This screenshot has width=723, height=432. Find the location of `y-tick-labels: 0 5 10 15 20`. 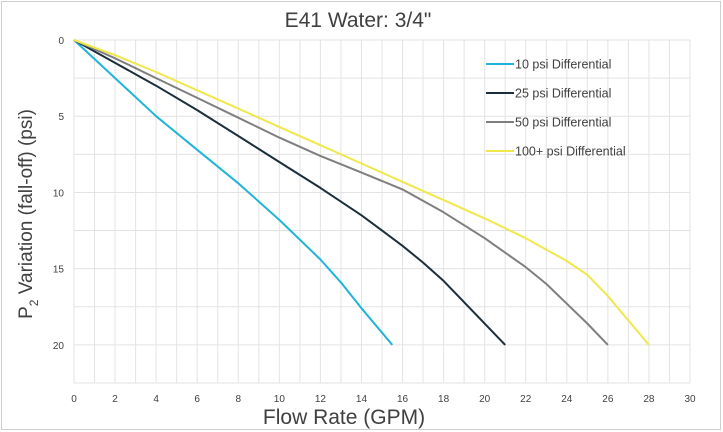

y-tick-labels: 0 5 10 15 20 is located at coordinates (59, 194).